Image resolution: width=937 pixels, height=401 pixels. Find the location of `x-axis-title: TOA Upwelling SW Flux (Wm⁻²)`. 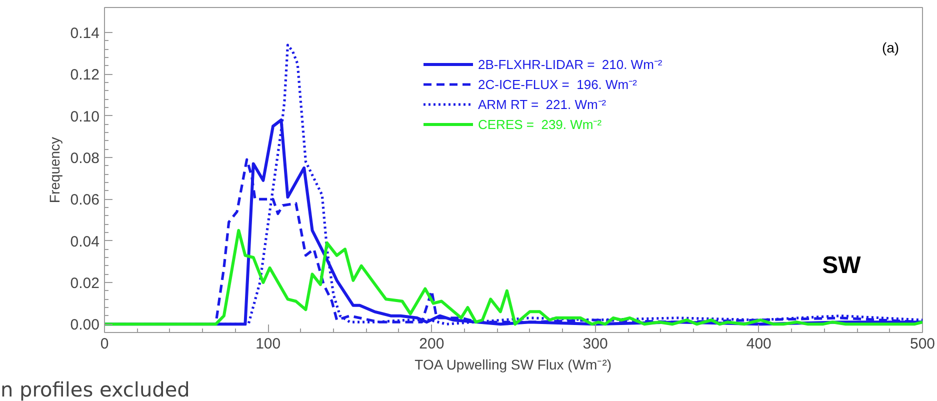

x-axis-title: TOA Upwelling SW Flux (Wm⁻²) is located at coordinates (513, 364).